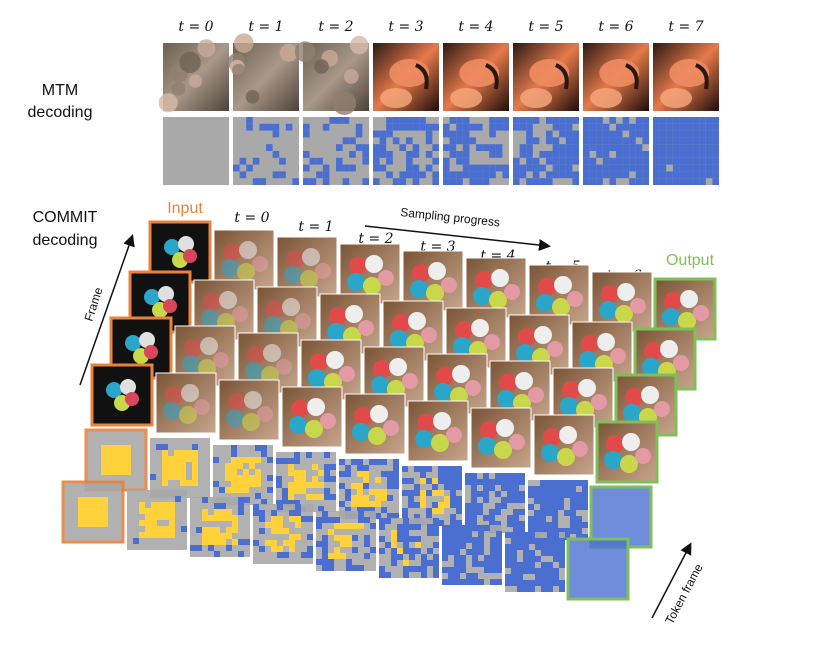  Describe the element at coordinates (475, 27) in the screenshot. I see `mtm-timestep-label: t = 4` at that location.